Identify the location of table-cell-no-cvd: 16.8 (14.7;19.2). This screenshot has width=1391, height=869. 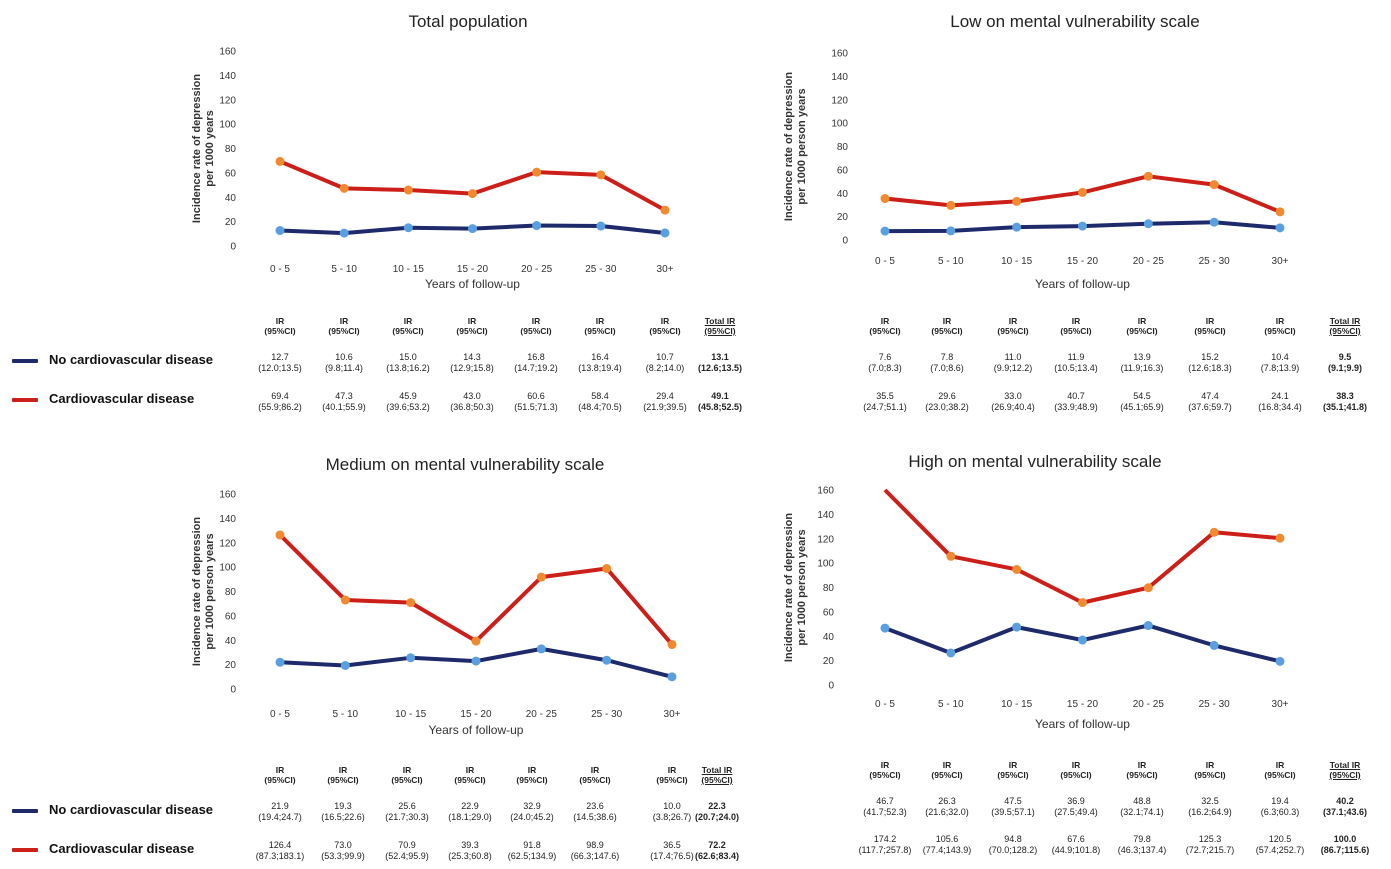
(536, 362).